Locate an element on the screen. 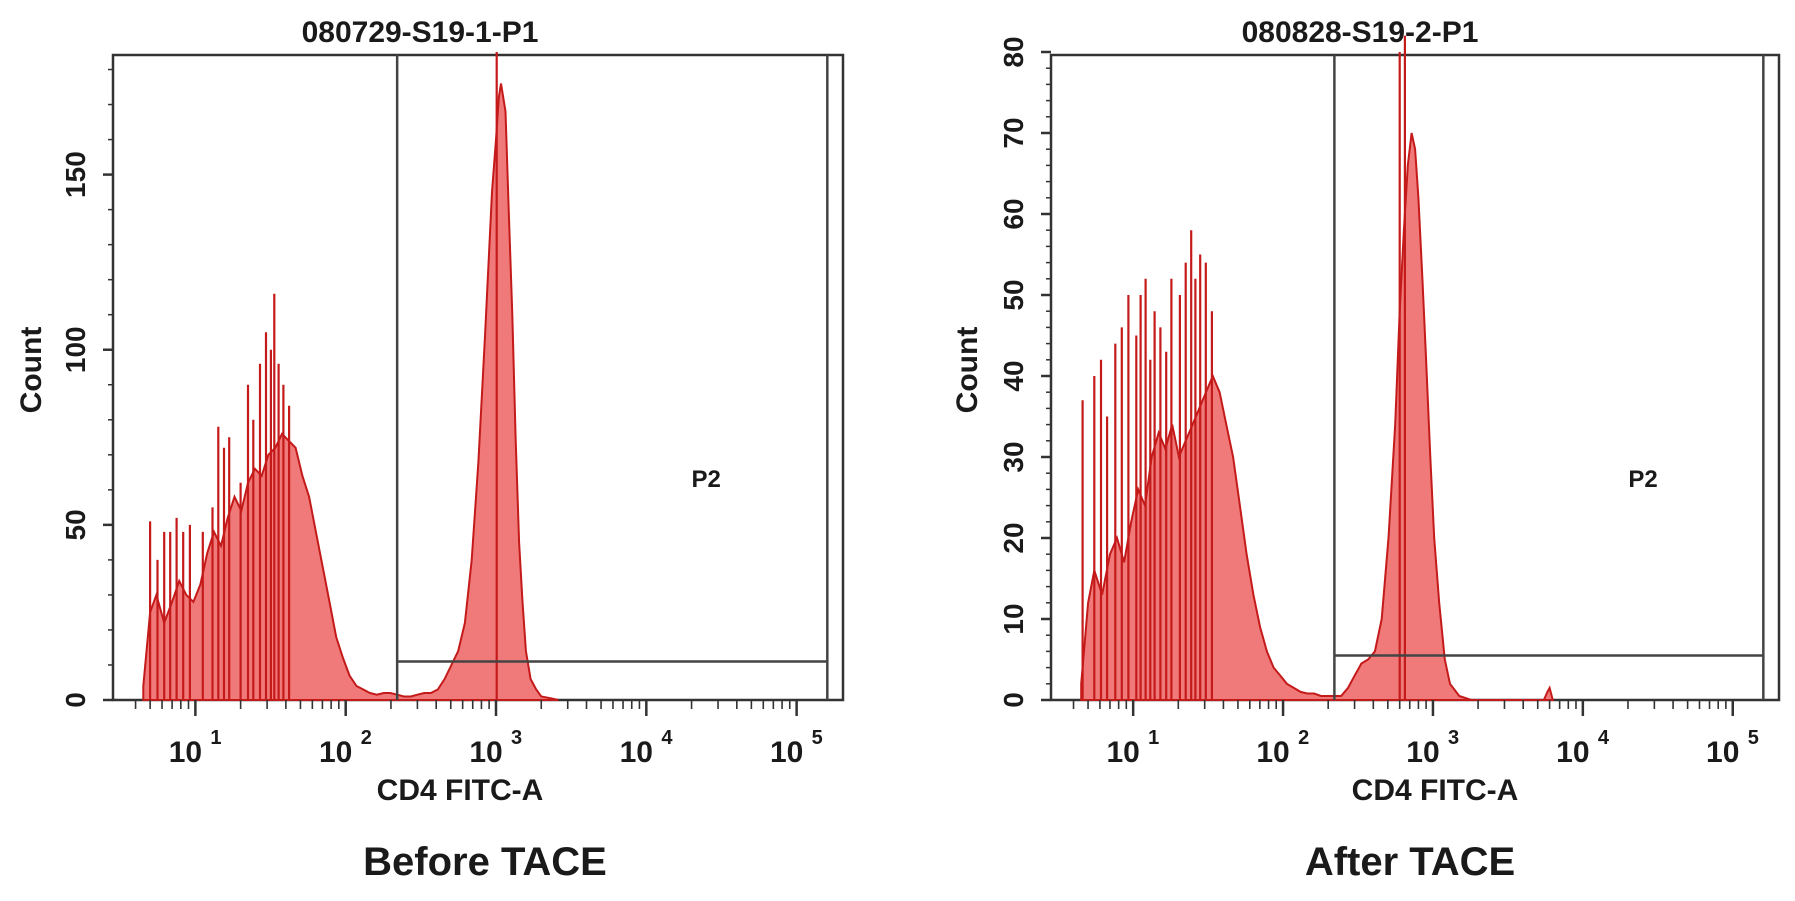 The width and height of the screenshot is (1795, 901). y-tick-label: 150 is located at coordinates (75, 174).